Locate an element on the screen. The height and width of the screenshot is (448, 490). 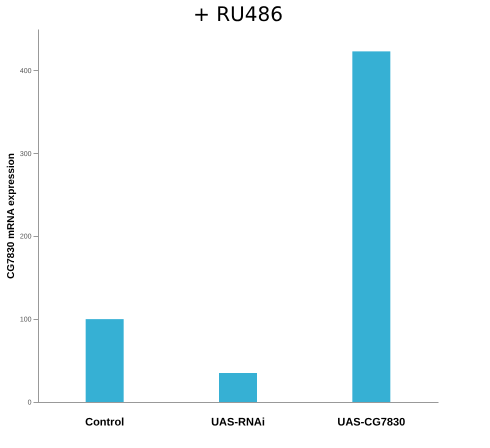
chart-title: + RU486 is located at coordinates (238, 14).